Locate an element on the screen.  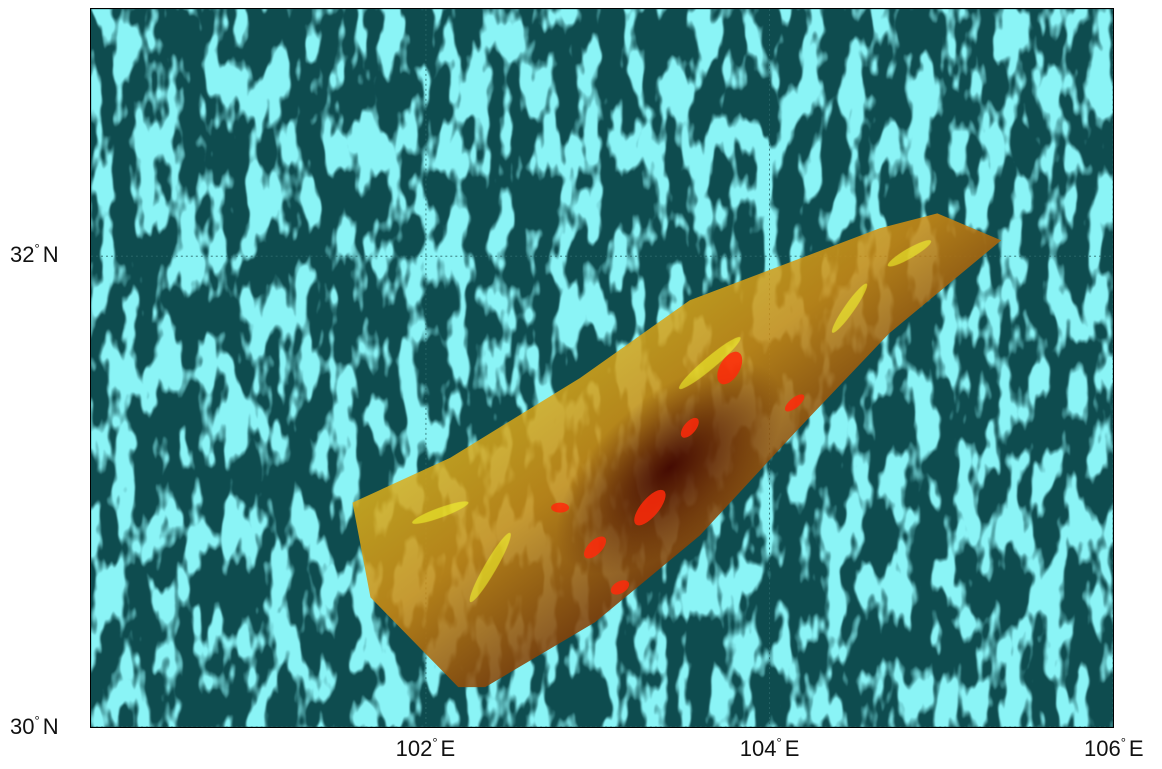
tick-number: 106 is located at coordinates (1102, 748).